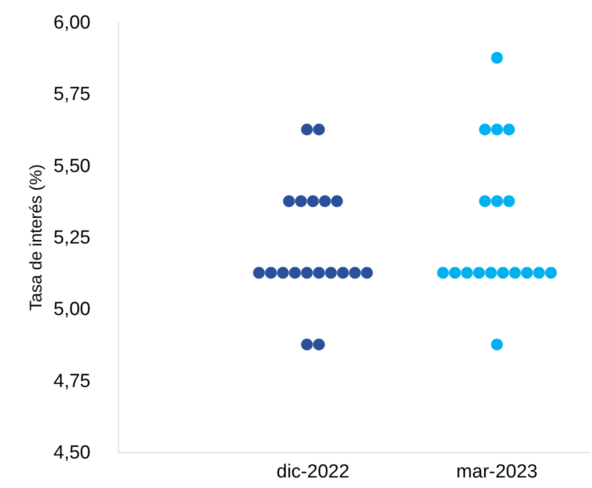  What do you see at coordinates (72, 23) in the screenshot?
I see `y-tick-label: 6,00` at bounding box center [72, 23].